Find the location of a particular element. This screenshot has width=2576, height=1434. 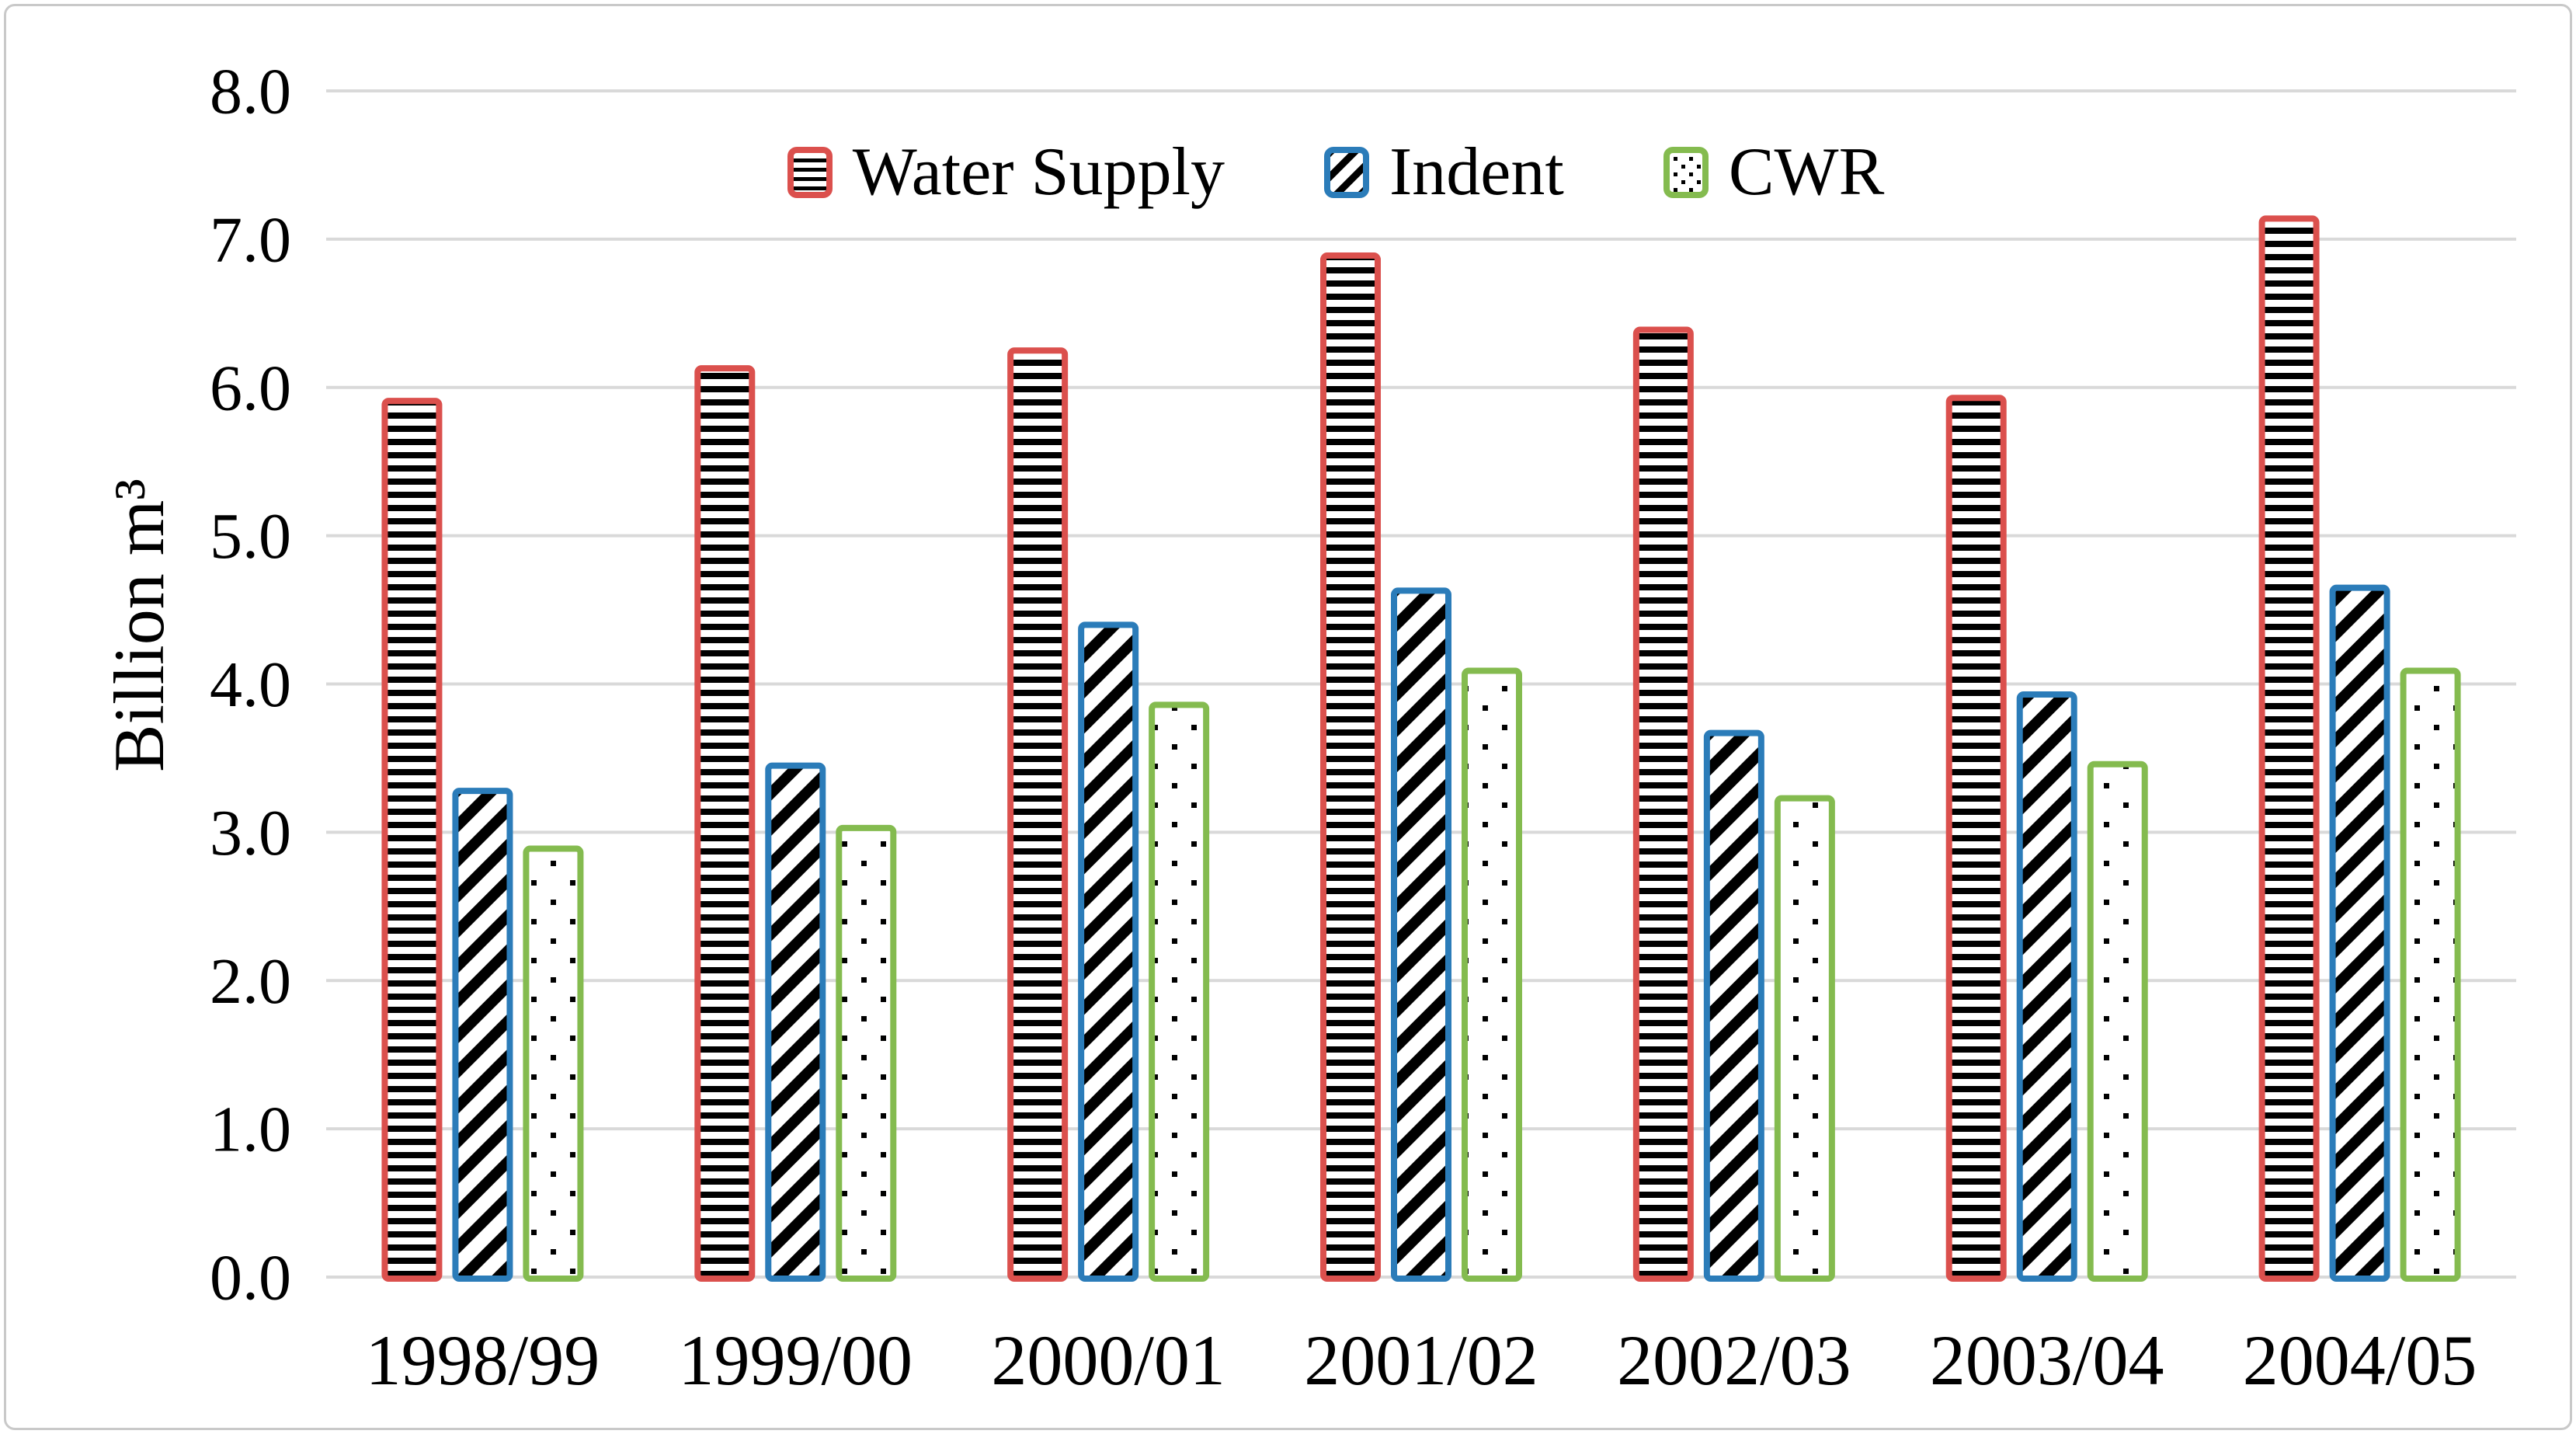

legend-label: Indent is located at coordinates (1476, 172).